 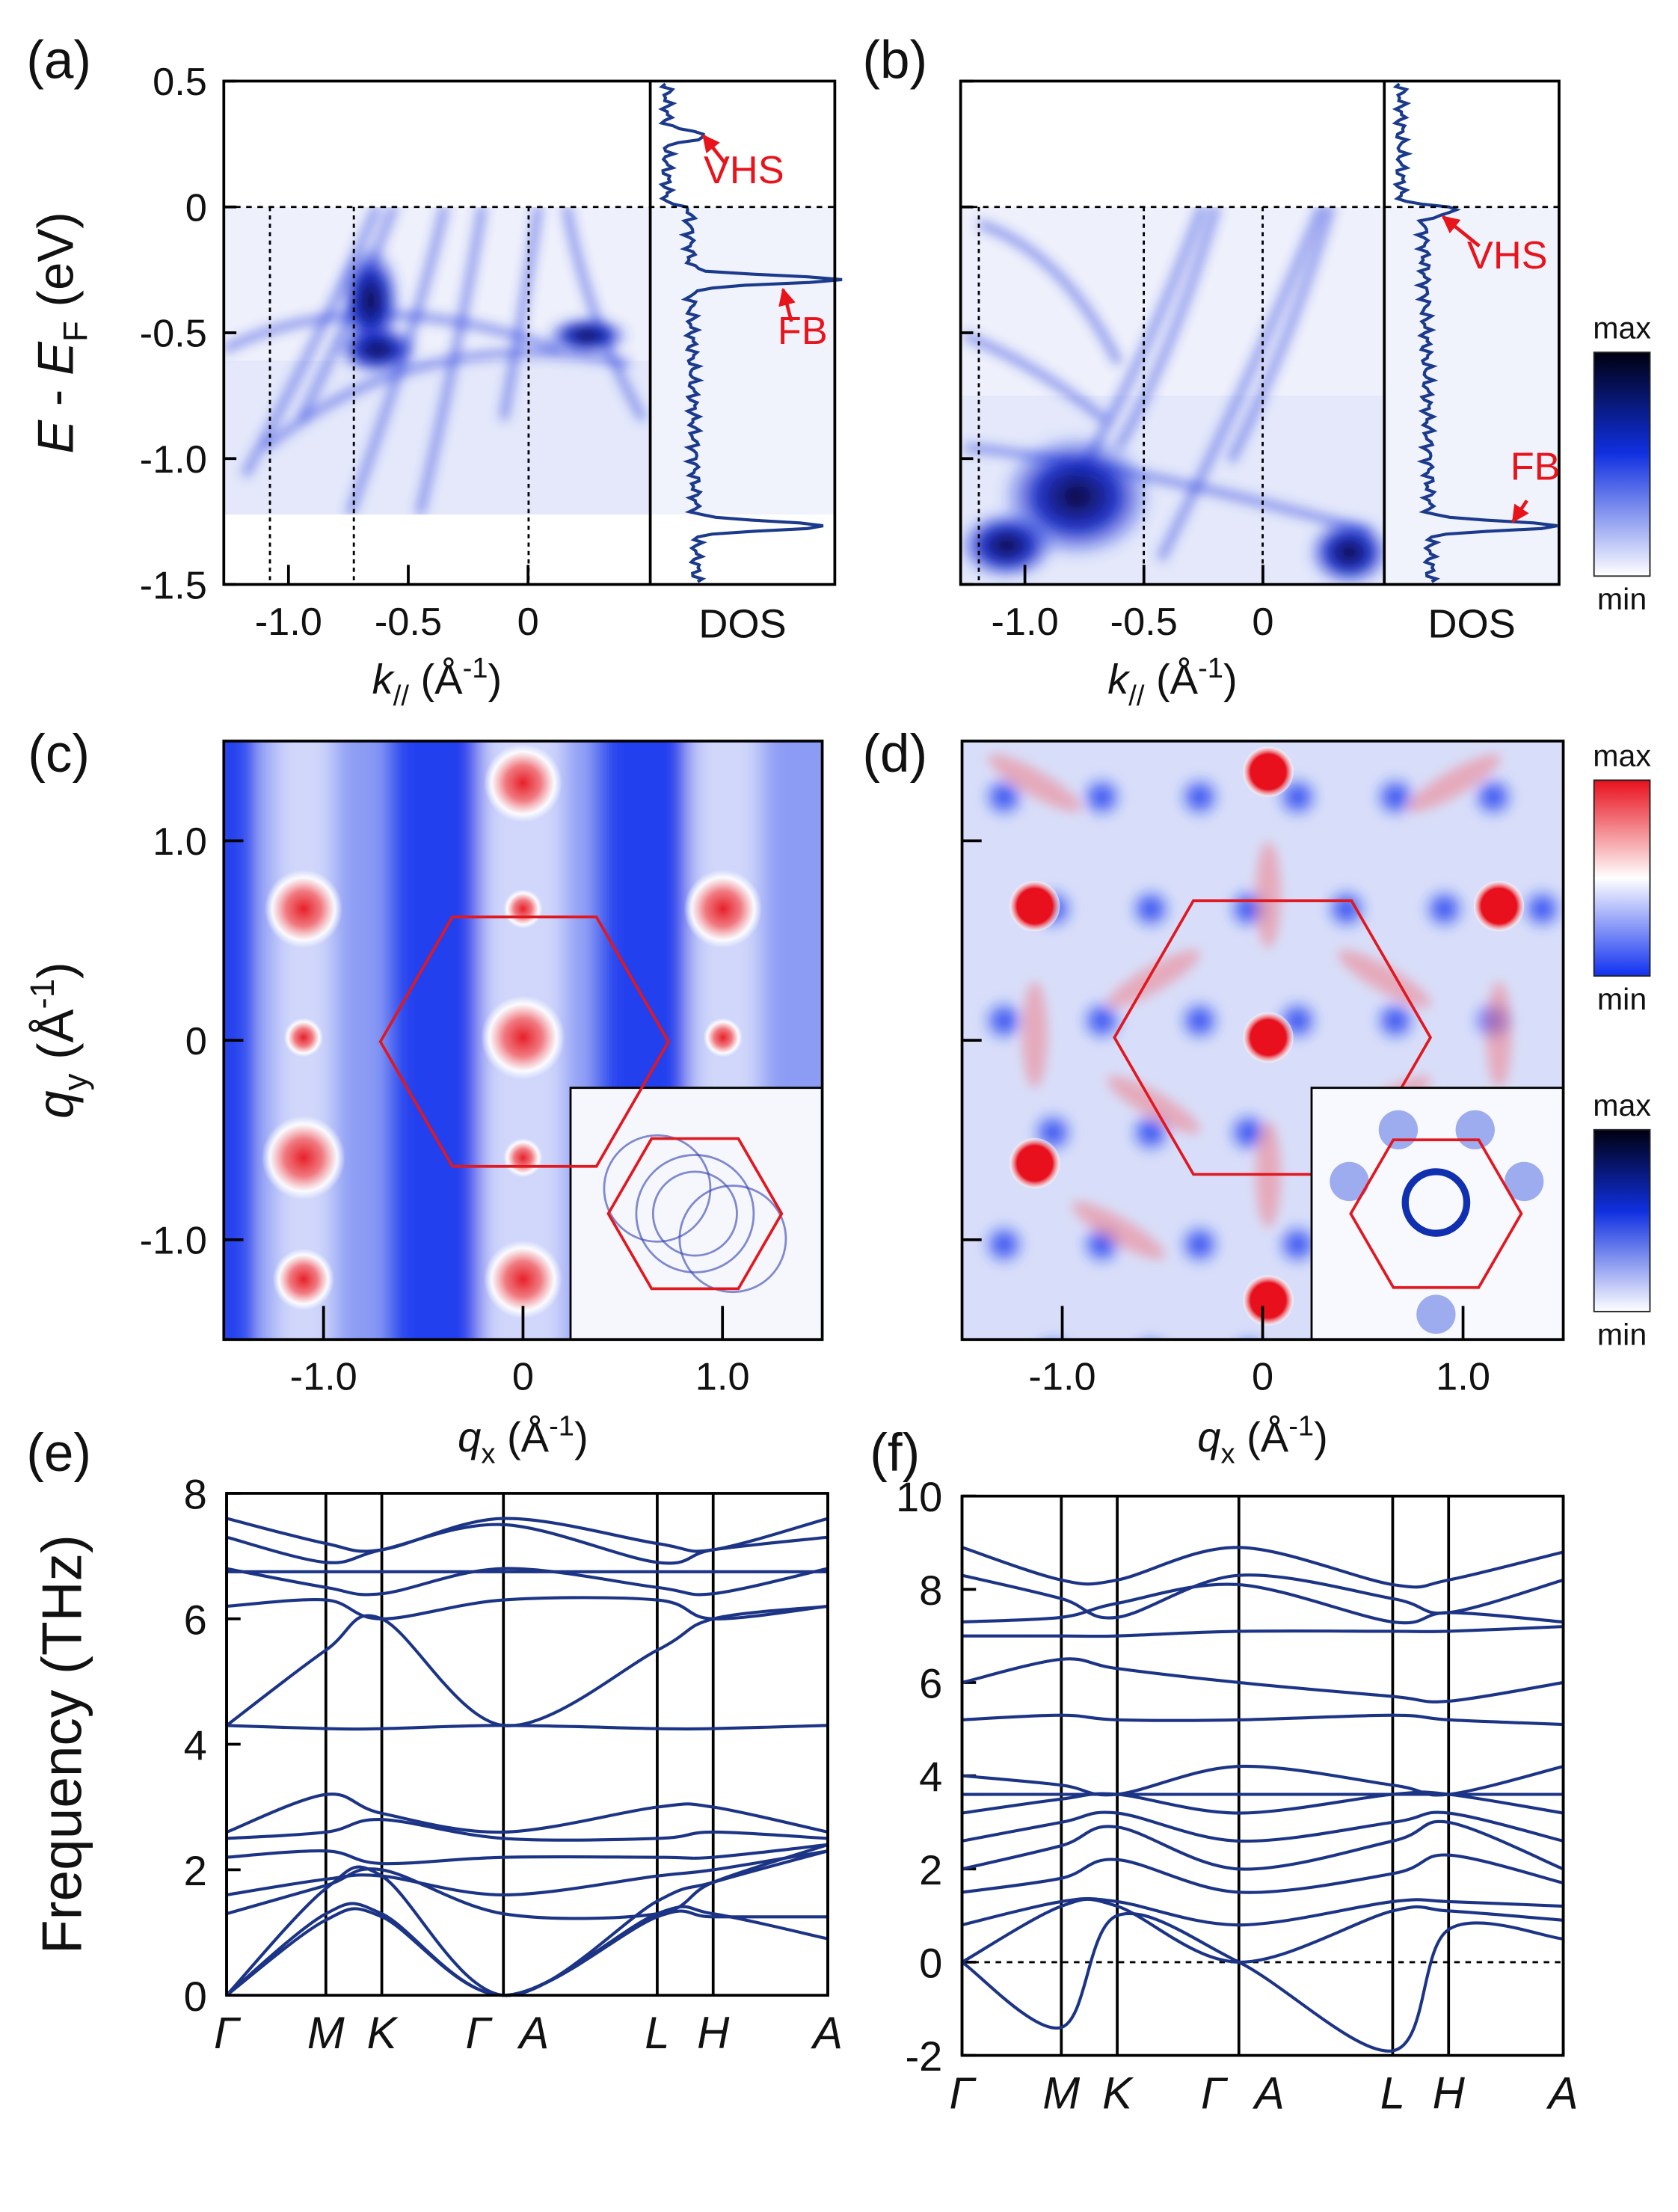 What do you see at coordinates (174, 334) in the screenshot?
I see `y-tick-label: -0.5` at bounding box center [174, 334].